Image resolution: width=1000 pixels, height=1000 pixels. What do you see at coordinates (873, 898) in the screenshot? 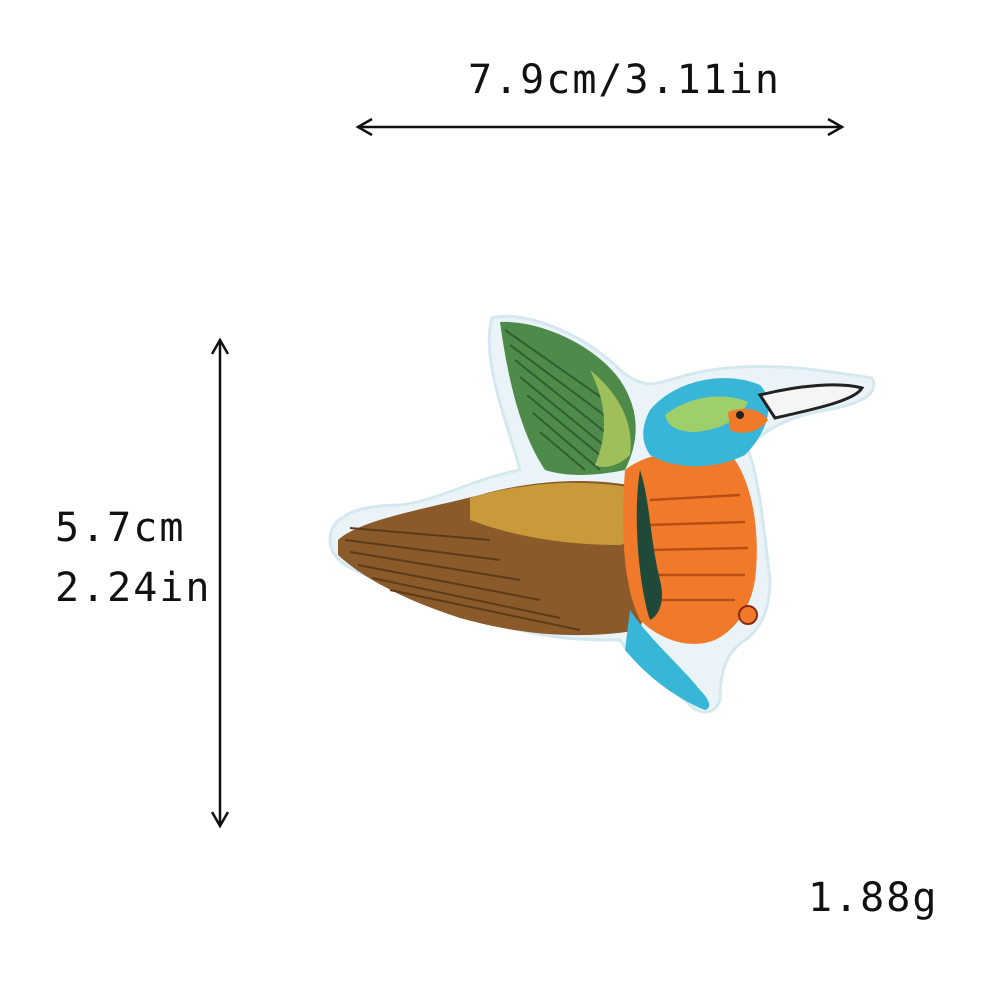
I see `weight-label: 1.88g` at bounding box center [873, 898].